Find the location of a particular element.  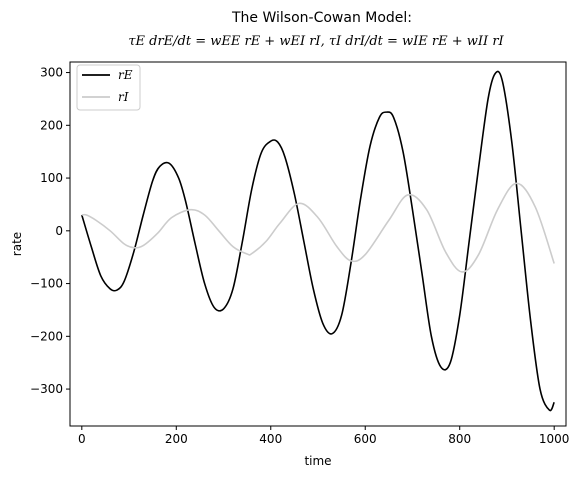

x-tick-label: 200 is located at coordinates (176, 439).